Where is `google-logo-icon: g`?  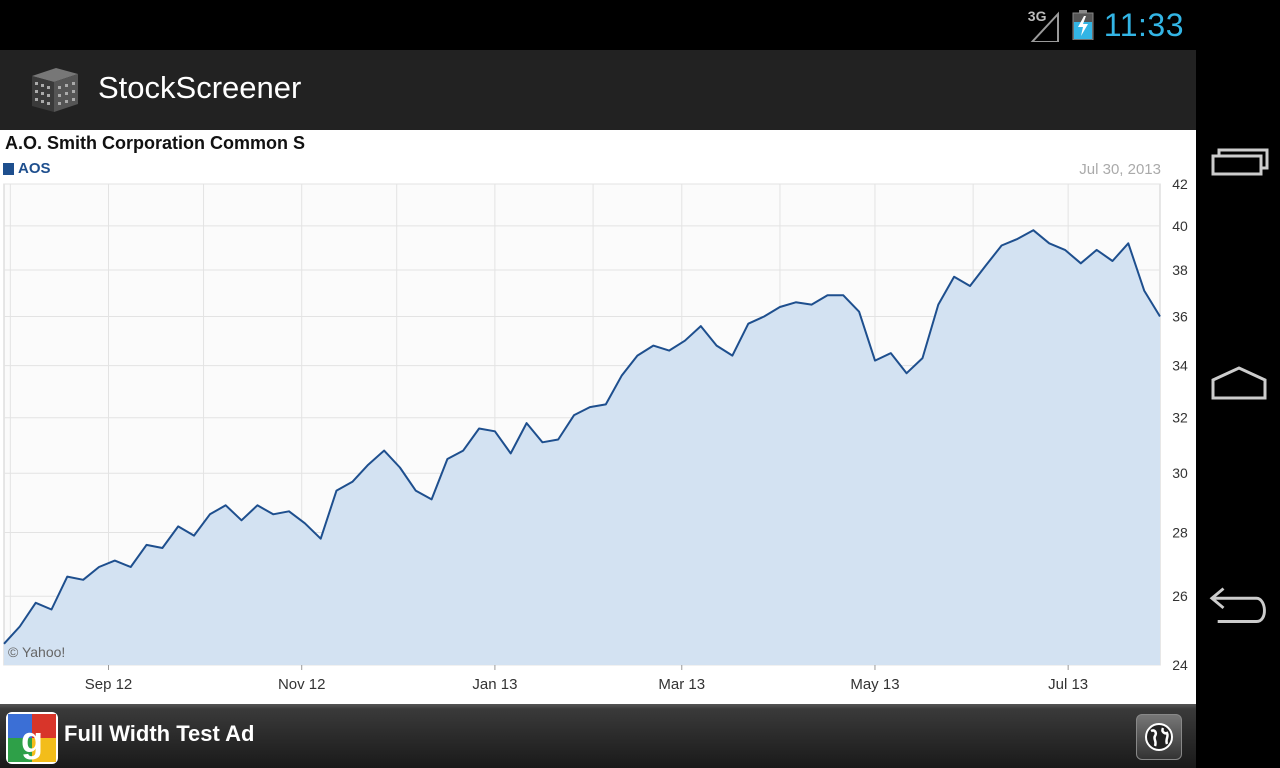
google-logo-icon: g is located at coordinates (32, 738).